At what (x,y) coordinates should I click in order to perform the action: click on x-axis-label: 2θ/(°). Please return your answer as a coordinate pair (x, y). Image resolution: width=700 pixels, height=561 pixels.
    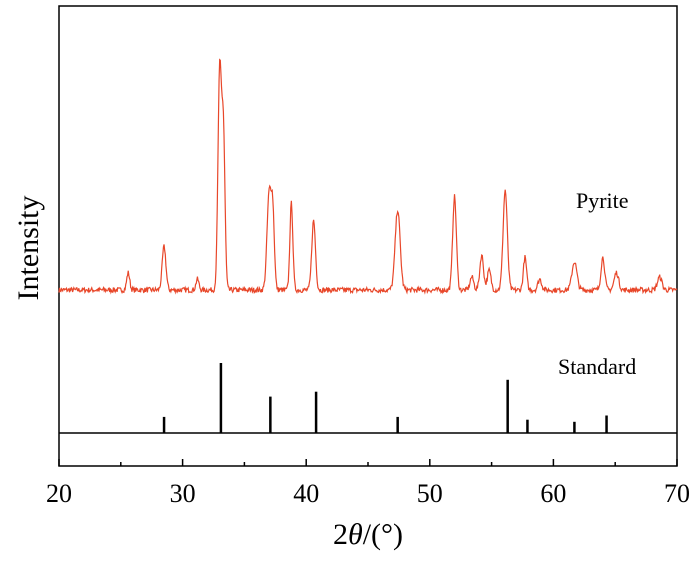
    Looking at the image, I should click on (368, 534).